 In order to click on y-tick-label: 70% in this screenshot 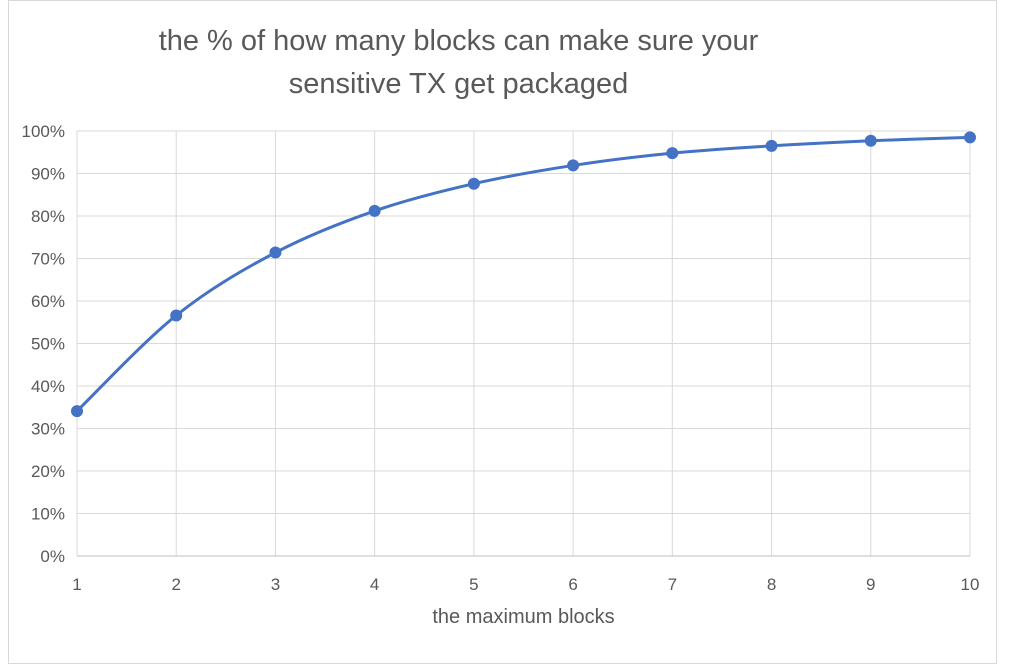, I will do `click(48, 259)`.